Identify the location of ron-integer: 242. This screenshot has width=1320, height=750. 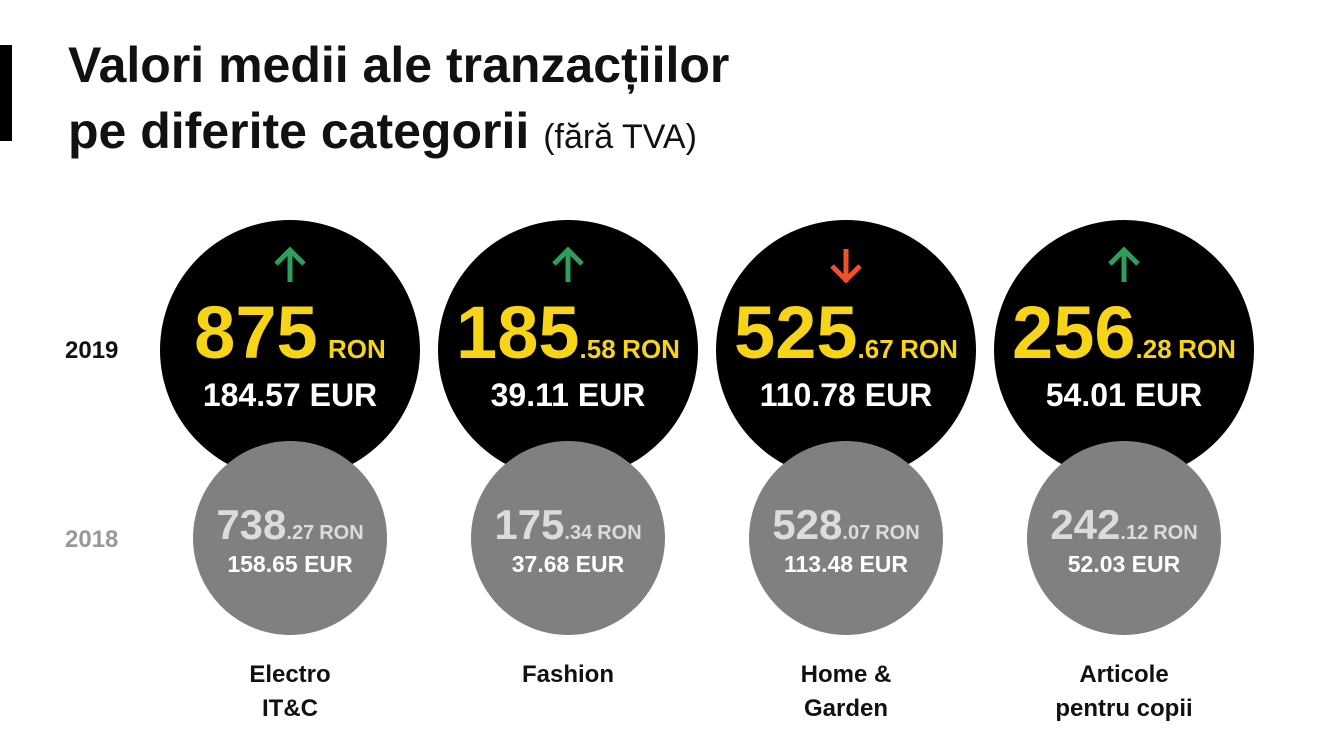
(1085, 524).